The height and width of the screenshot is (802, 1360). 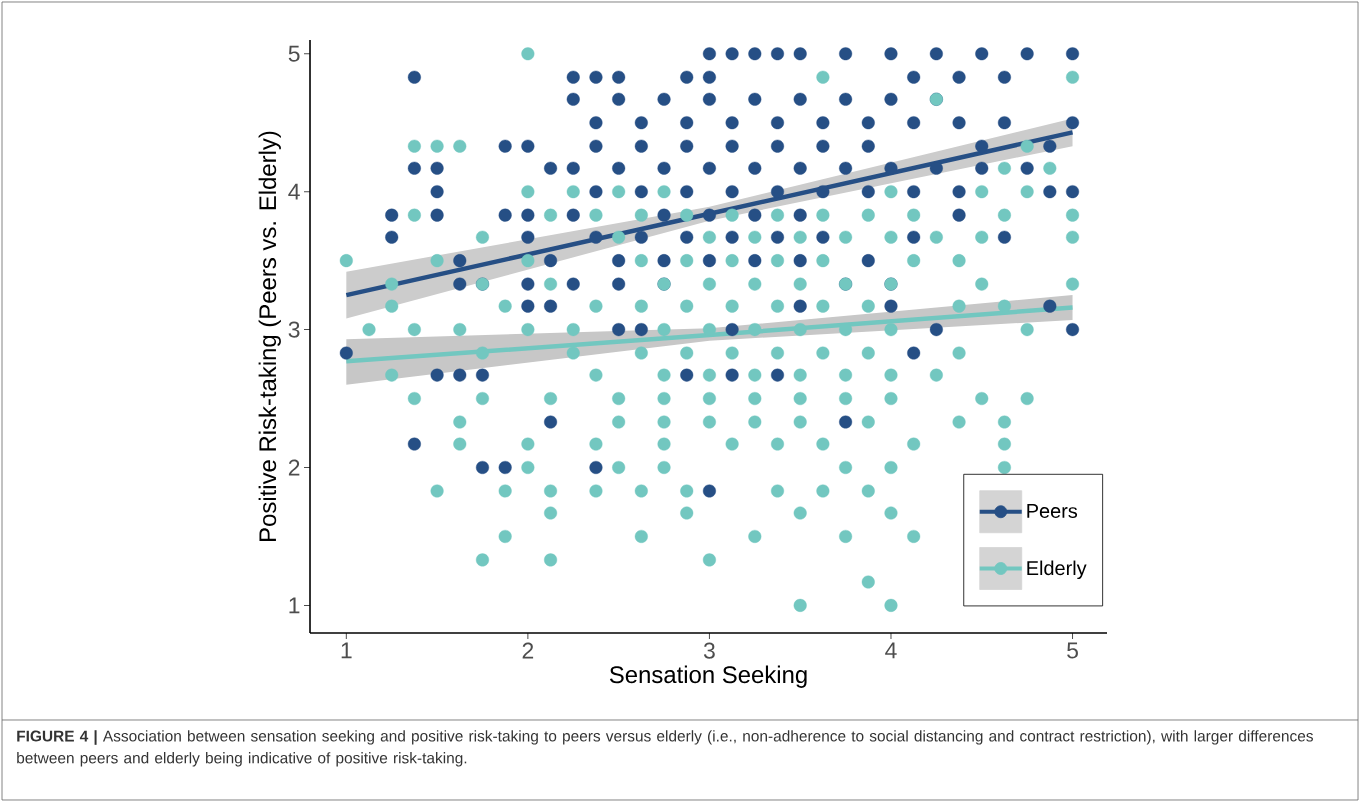 What do you see at coordinates (294, 191) in the screenshot?
I see `y-tick-label: 4` at bounding box center [294, 191].